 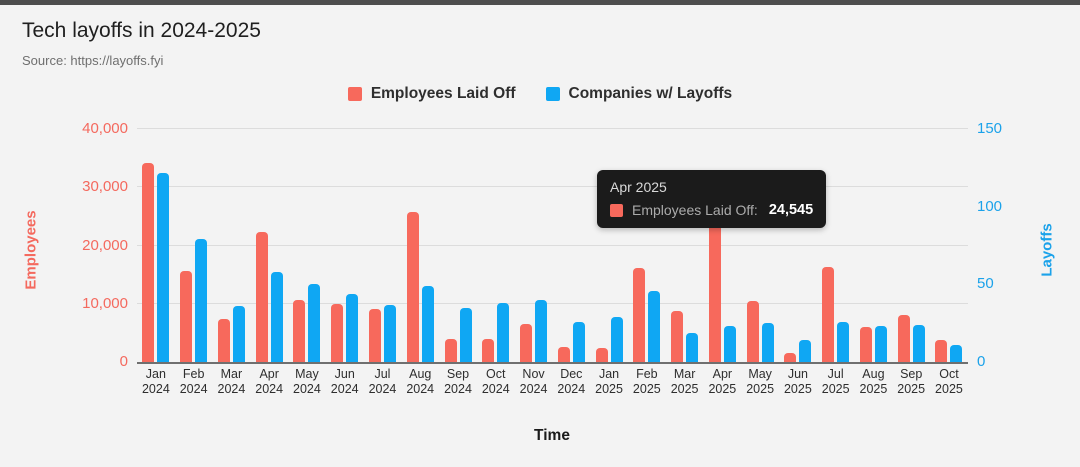 I want to click on category-oct-2024, so click(x=496, y=245).